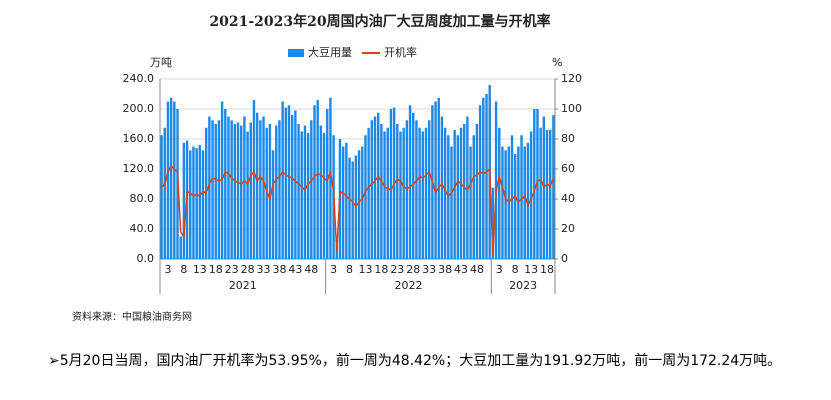  I want to click on y-tick-label: 160.0, so click(139, 138).